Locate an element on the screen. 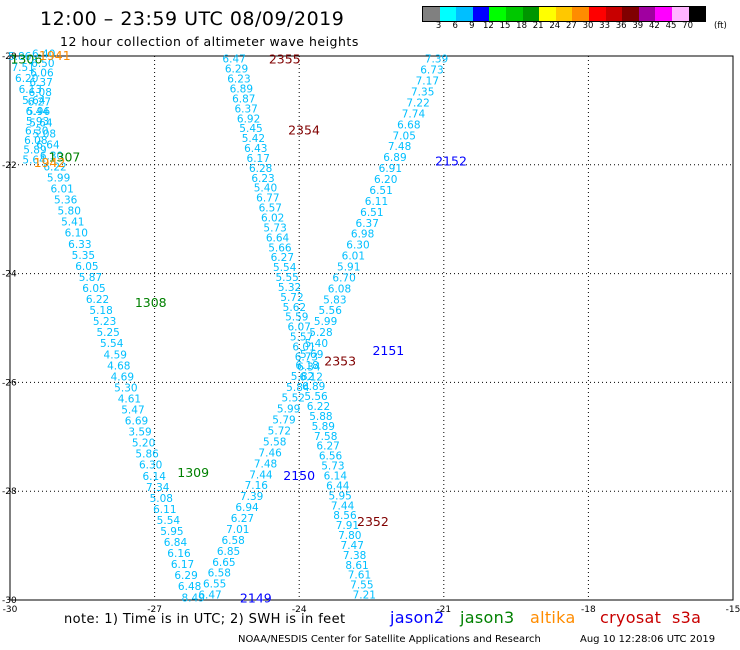 The height and width of the screenshot is (650, 740). wave-height-value: 6.12 is located at coordinates (311, 377).